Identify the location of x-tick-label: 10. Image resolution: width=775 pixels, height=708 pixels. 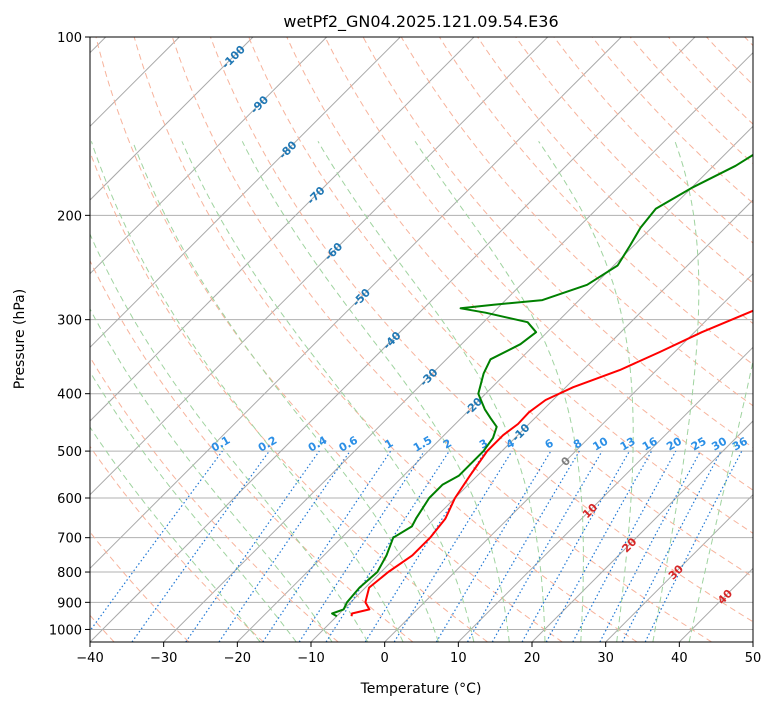
(458, 658).